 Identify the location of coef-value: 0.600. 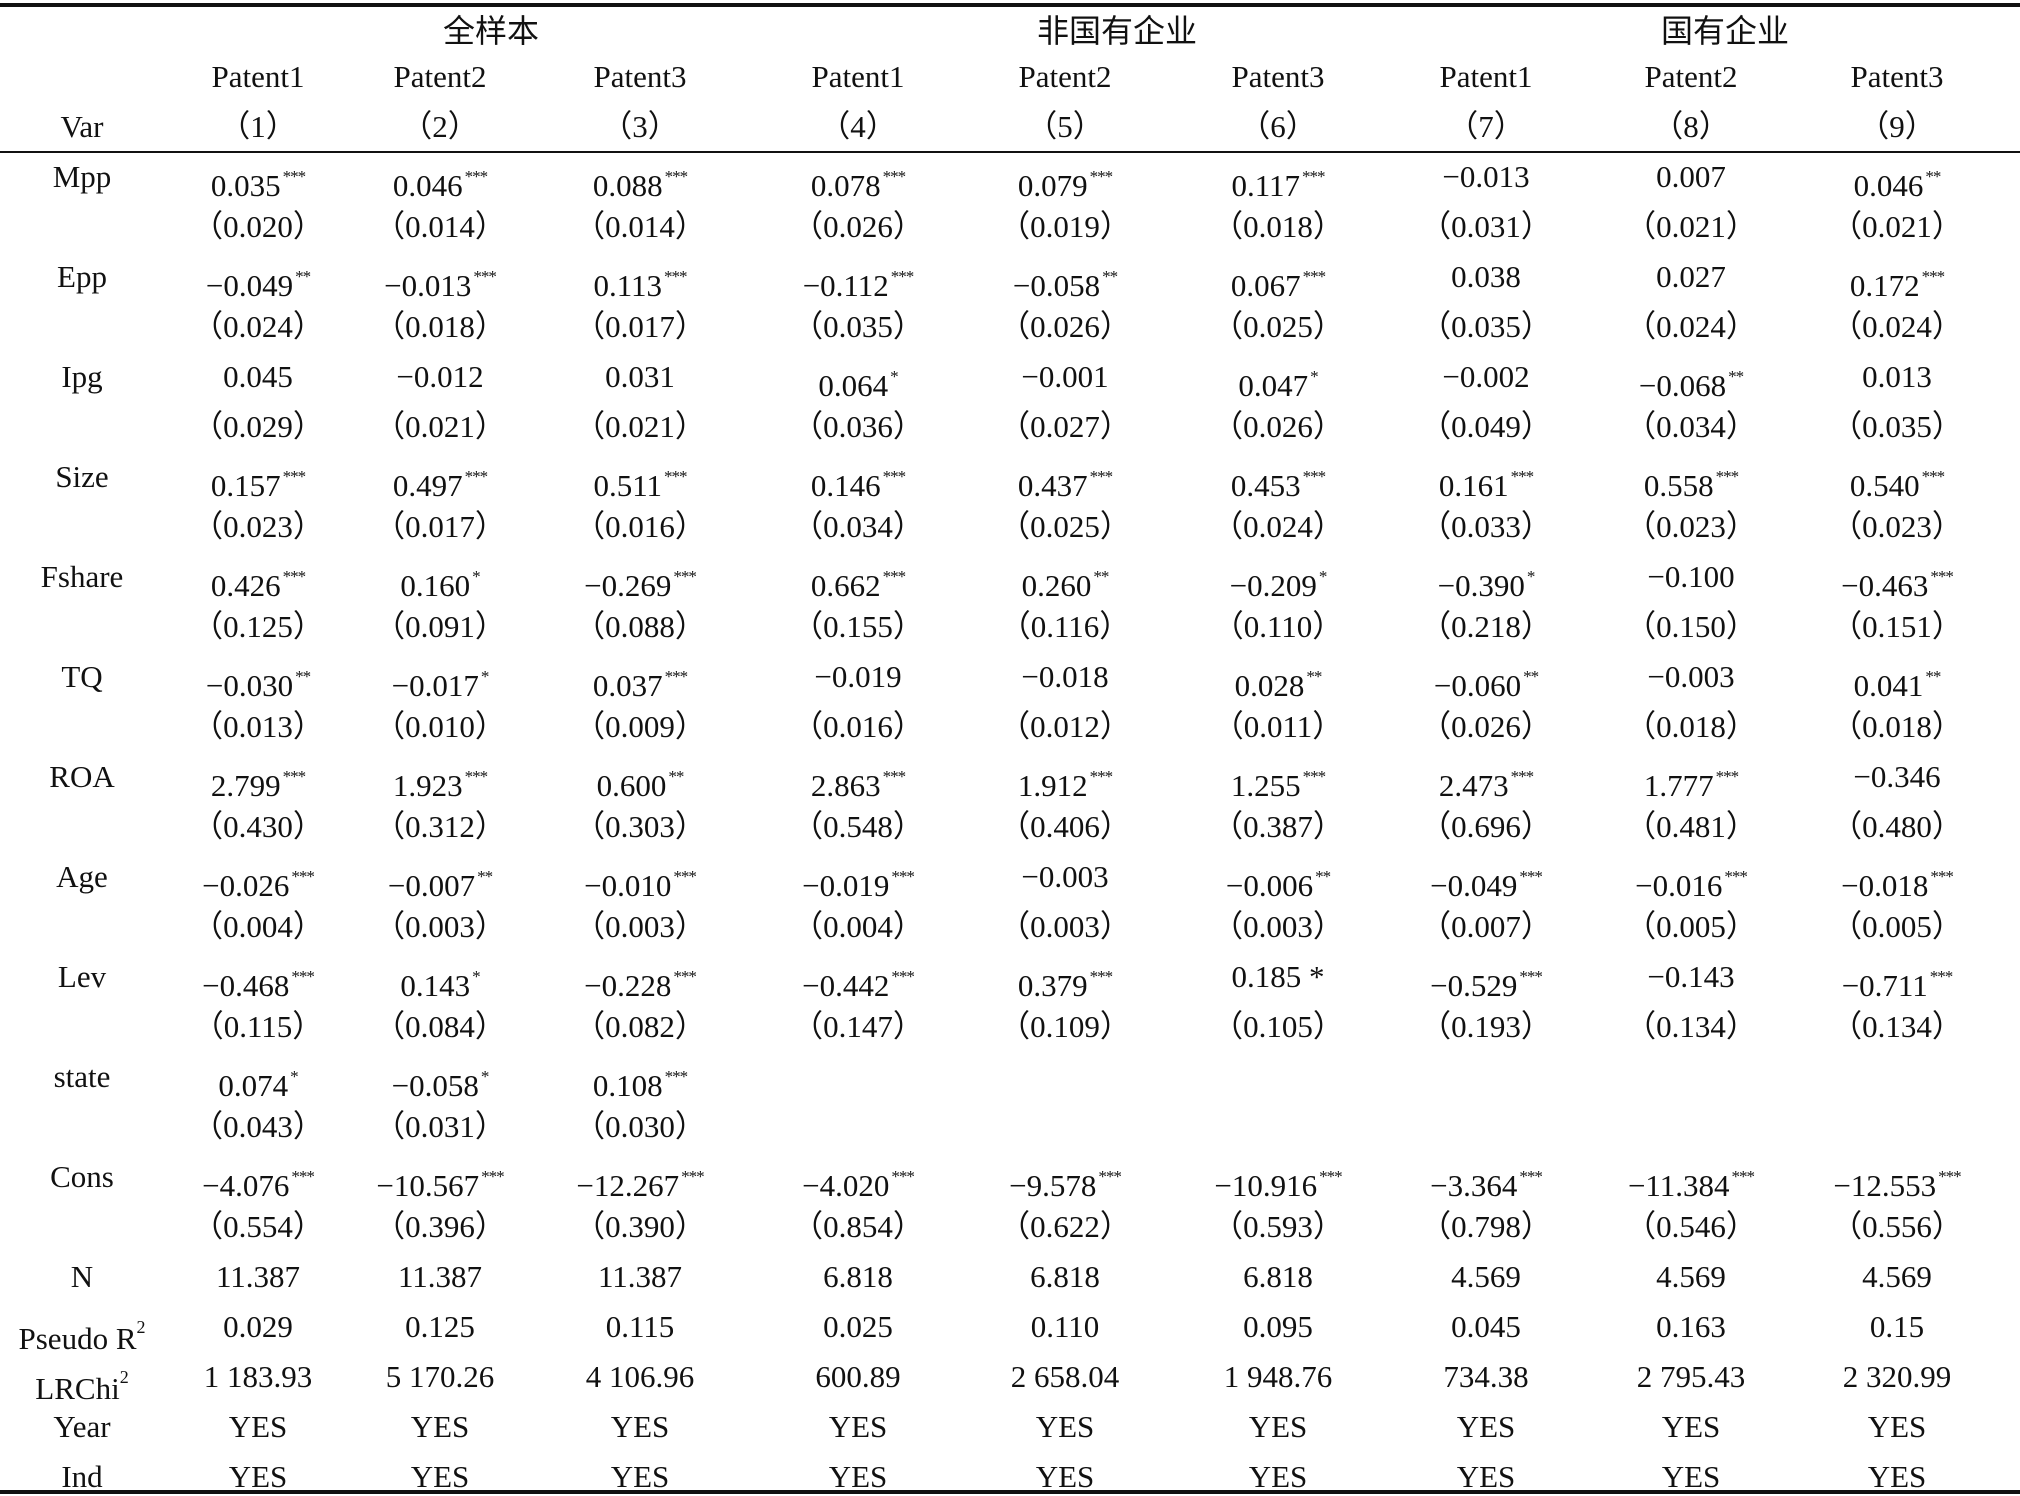
(631, 785).